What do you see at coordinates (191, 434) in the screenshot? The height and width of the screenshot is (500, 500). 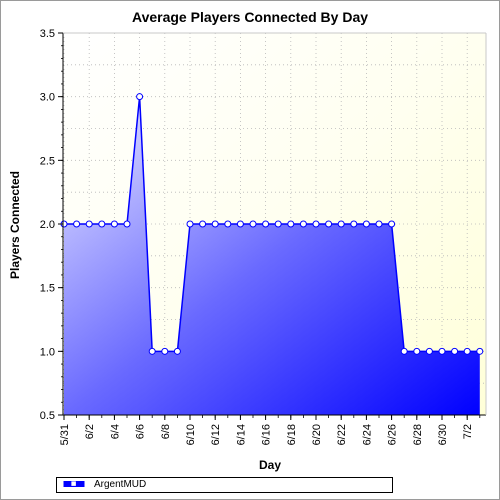 I see `x-tick-label: 6/10` at bounding box center [191, 434].